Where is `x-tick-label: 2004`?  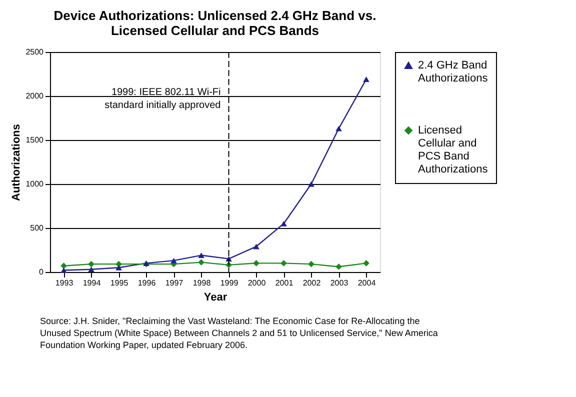 x-tick-label: 2004 is located at coordinates (367, 283).